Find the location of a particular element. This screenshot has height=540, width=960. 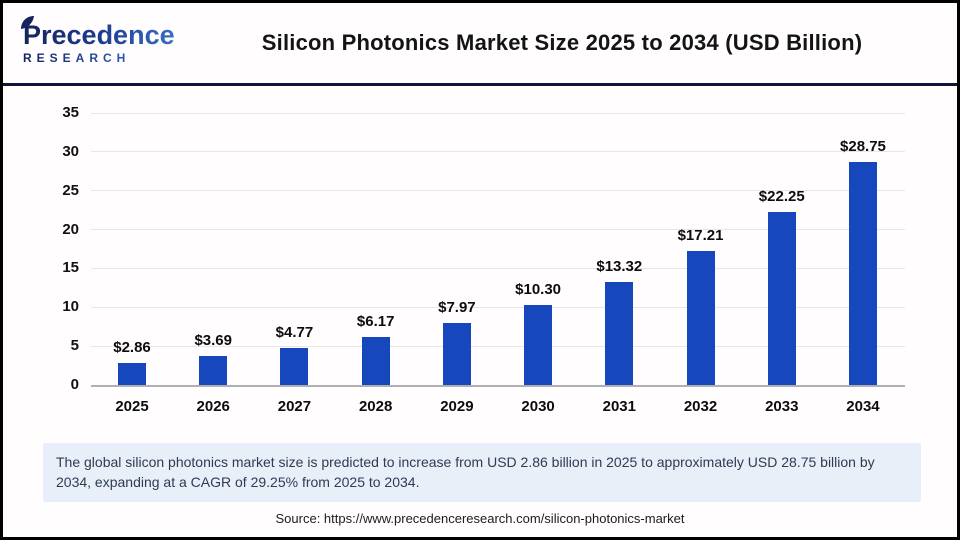

x-axis-tick-label: 2033 is located at coordinates (782, 406).